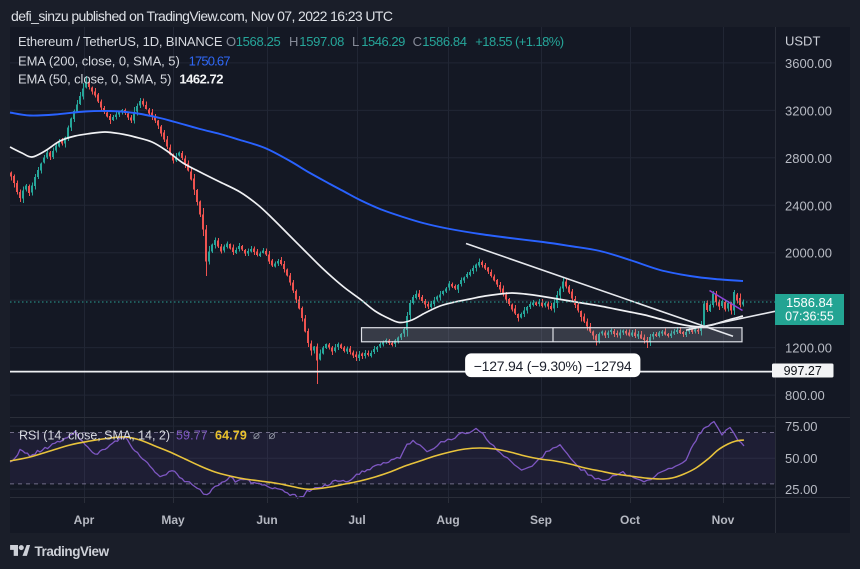 This screenshot has width=860, height=569. What do you see at coordinates (809, 317) in the screenshot?
I see `svg-text: 07:36:55` at bounding box center [809, 317].